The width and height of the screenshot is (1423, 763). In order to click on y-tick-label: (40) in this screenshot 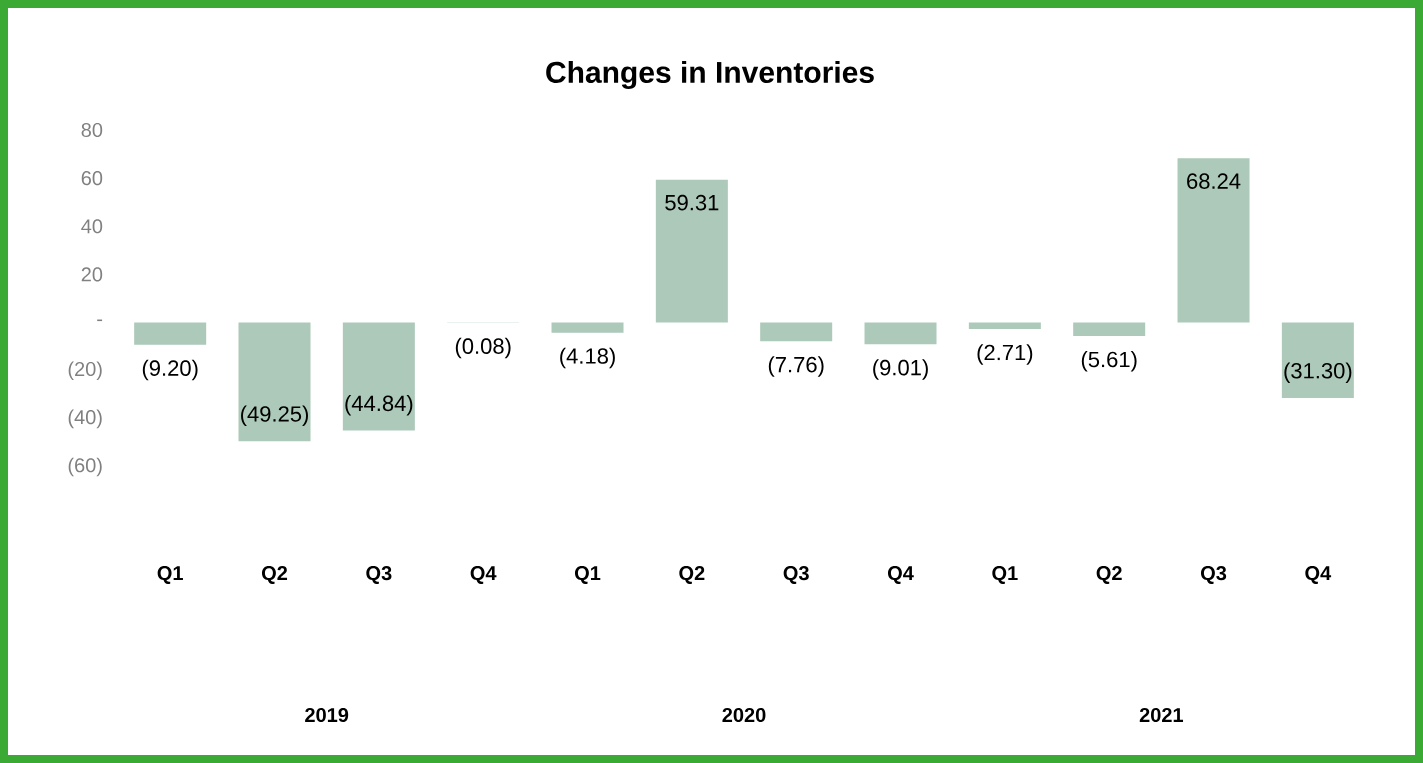, I will do `click(85, 419)`.